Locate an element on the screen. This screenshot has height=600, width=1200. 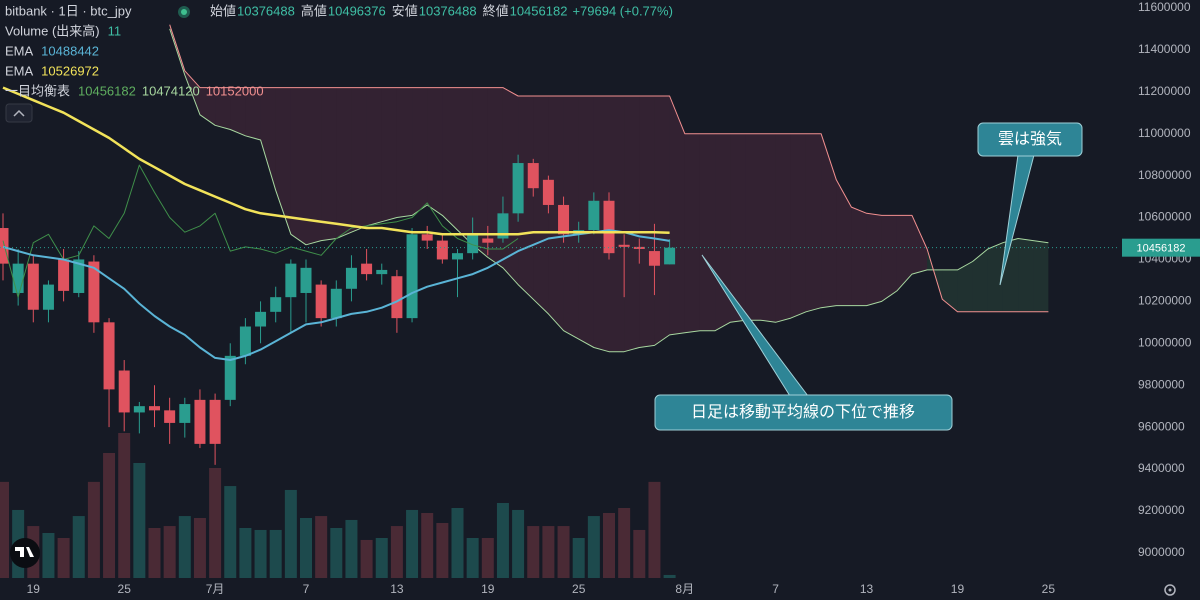
annotation: 日足は移動平均線の下位で推移 is located at coordinates (803, 412).